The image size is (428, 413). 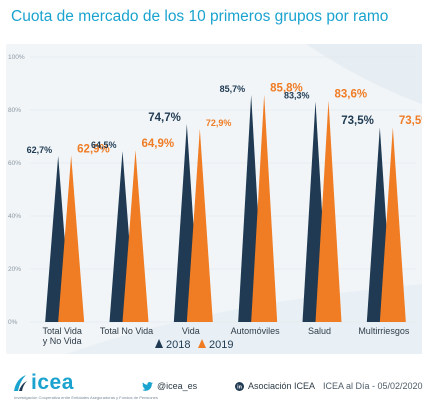 I want to click on data-label-2019: 85,8%, so click(x=286, y=89).